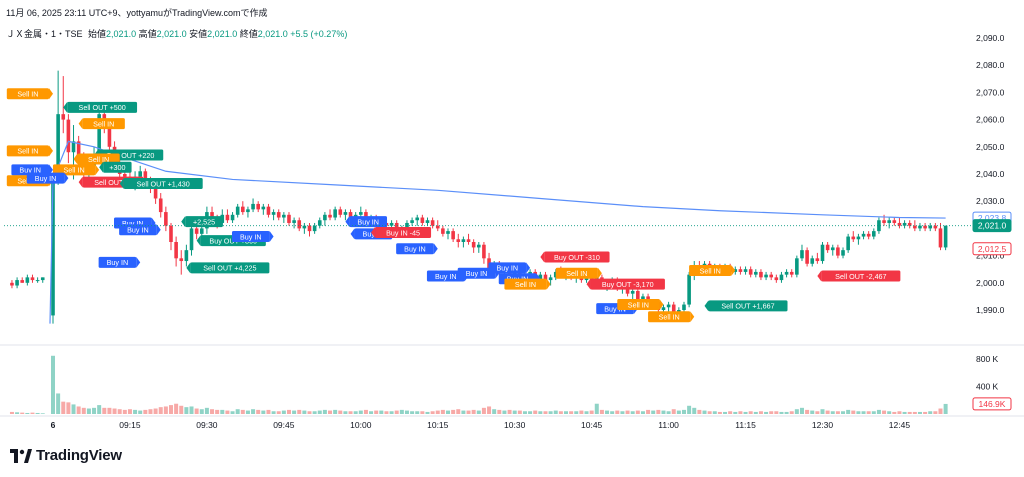 This screenshot has width=1024, height=477. Describe the element at coordinates (859, 276) in the screenshot. I see `signal-flag-sell-out-loss: Sell OUT -2,467` at that location.